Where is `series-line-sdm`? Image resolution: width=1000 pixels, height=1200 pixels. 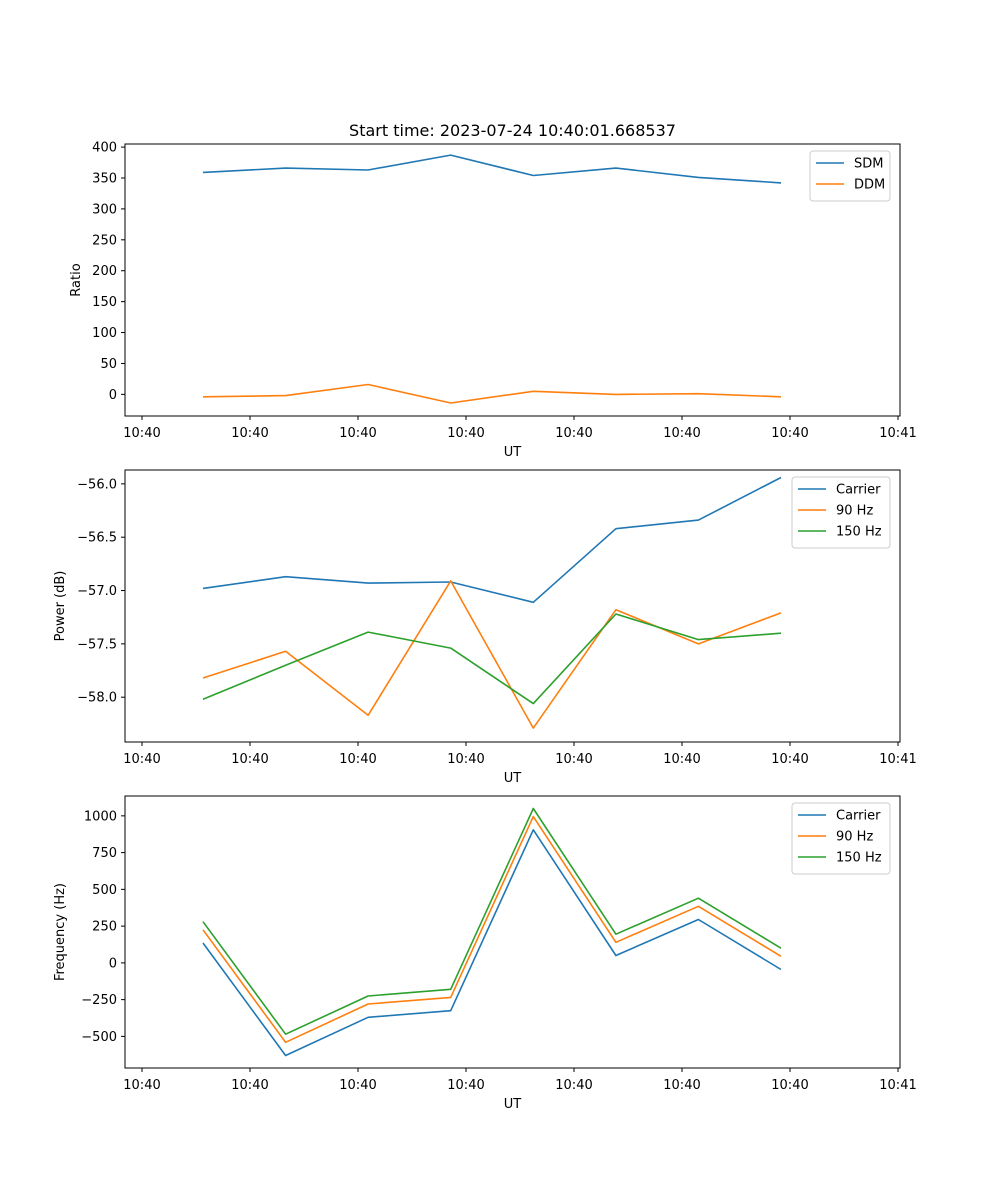
series-line-sdm is located at coordinates (492, 169).